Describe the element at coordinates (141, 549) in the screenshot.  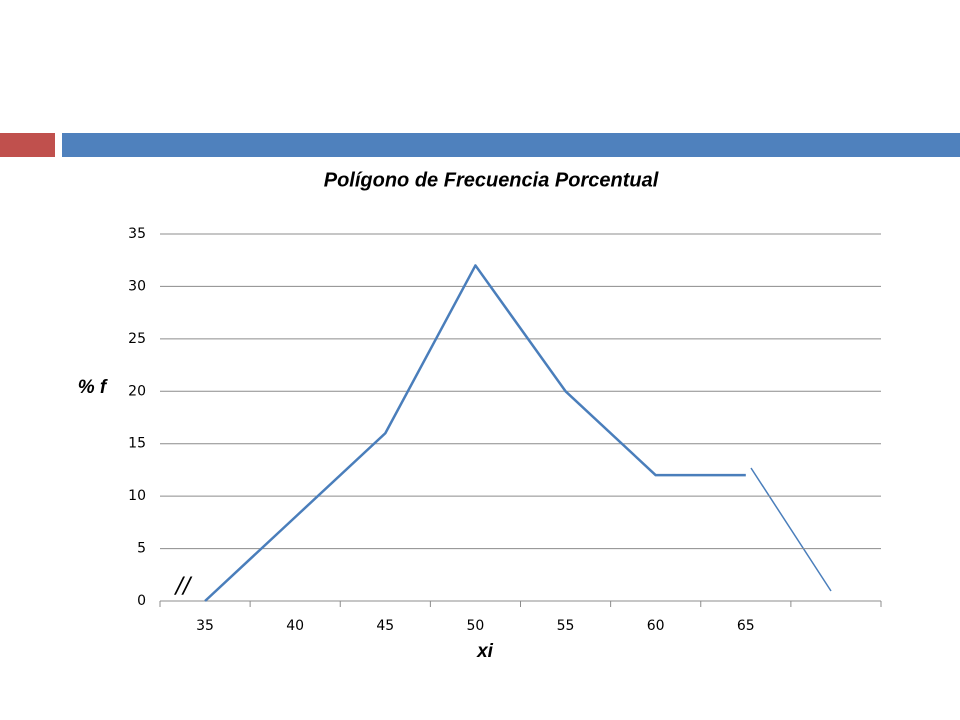
I see `y-tick-label: 5` at that location.